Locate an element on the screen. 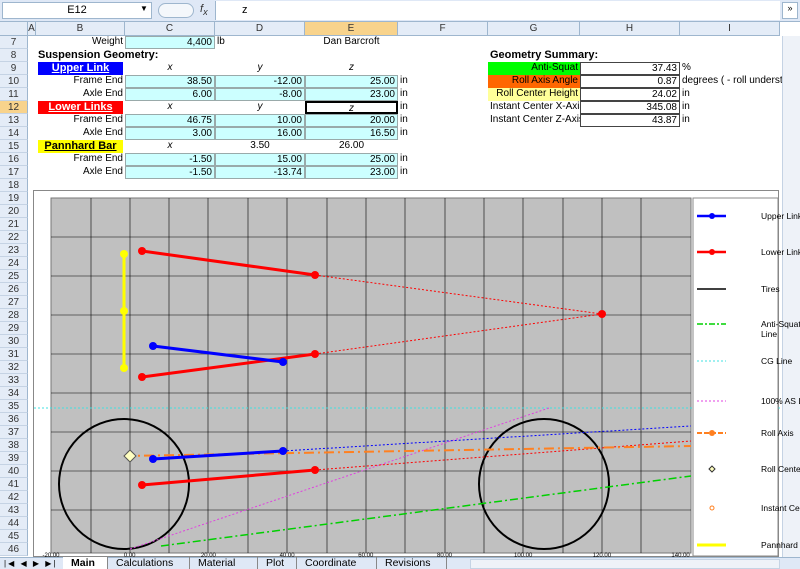  sheet-tab: Material is located at coordinates (224, 563).